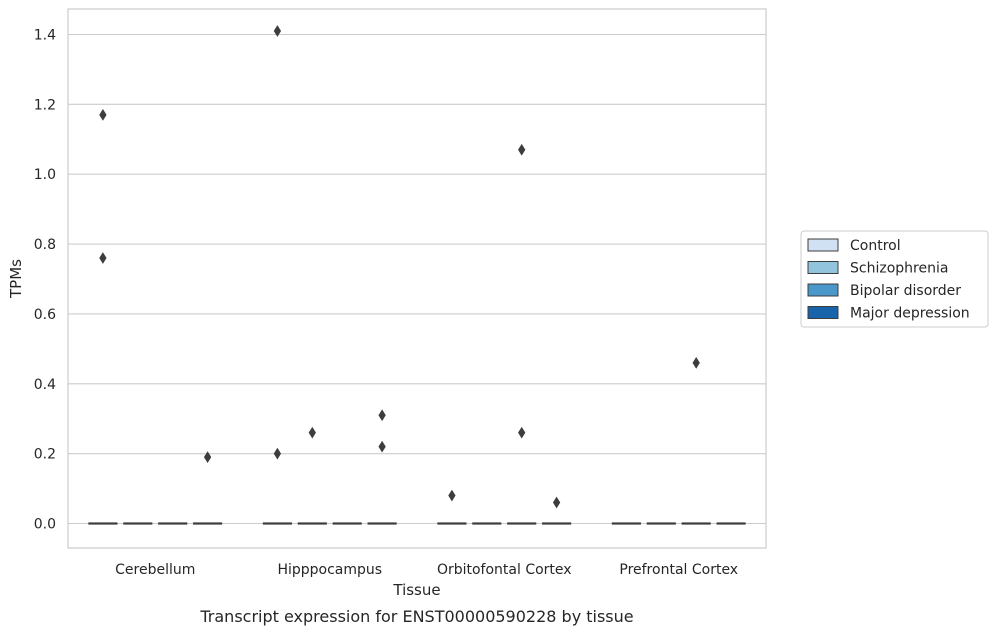  I want to click on x-tick-label: Hipppocampus, so click(329, 570).